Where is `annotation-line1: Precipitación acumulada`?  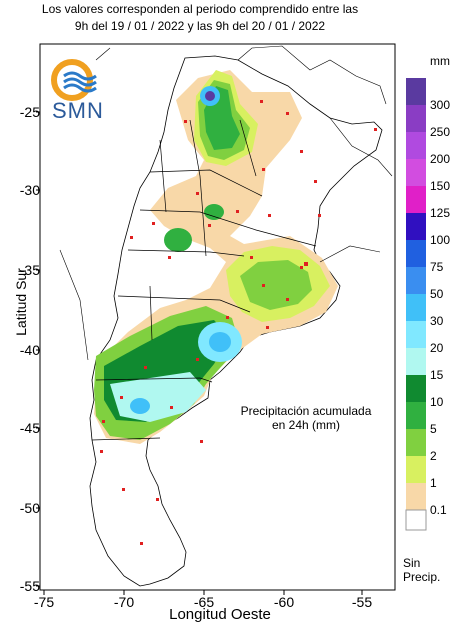
annotation-line1: Precipitación acumulada is located at coordinates (306, 411).